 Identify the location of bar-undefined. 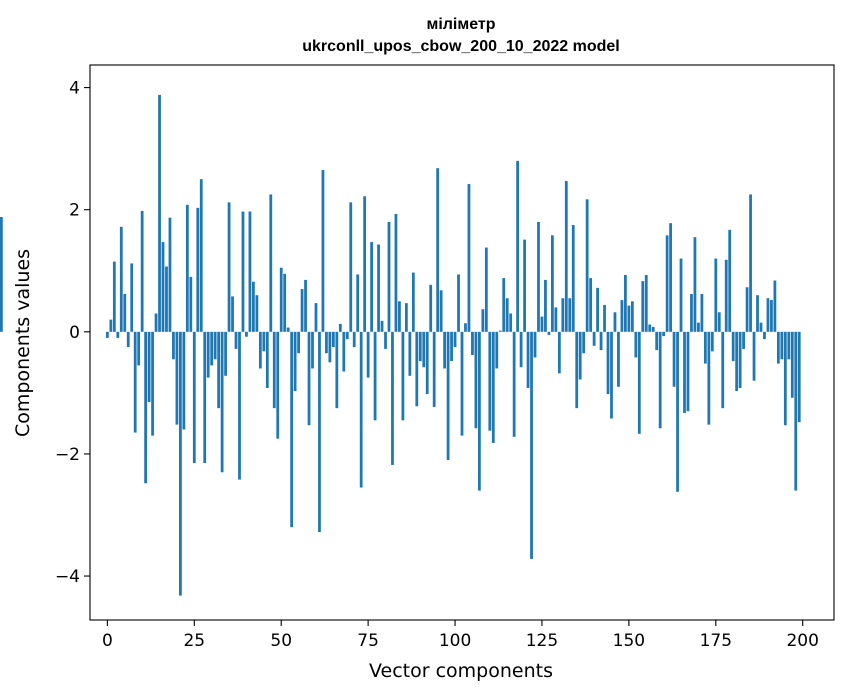
(1, 274).